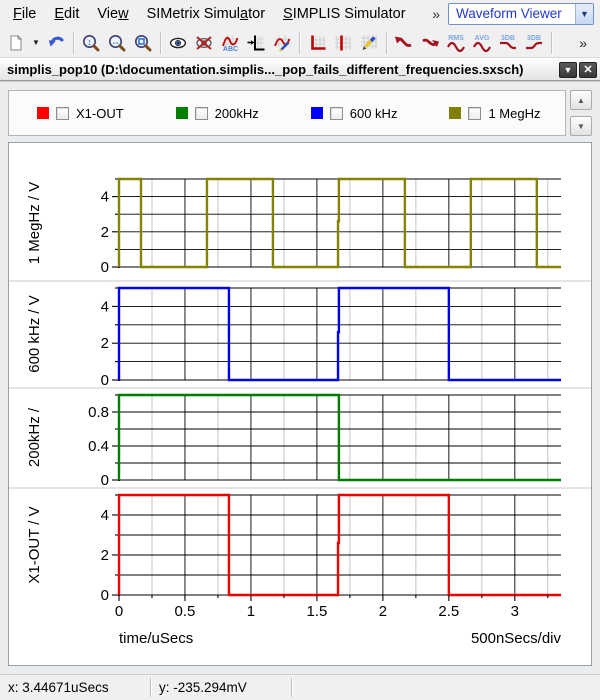 The width and height of the screenshot is (600, 700). Describe the element at coordinates (251, 611) in the screenshot. I see `x-tick-label: 1` at that location.